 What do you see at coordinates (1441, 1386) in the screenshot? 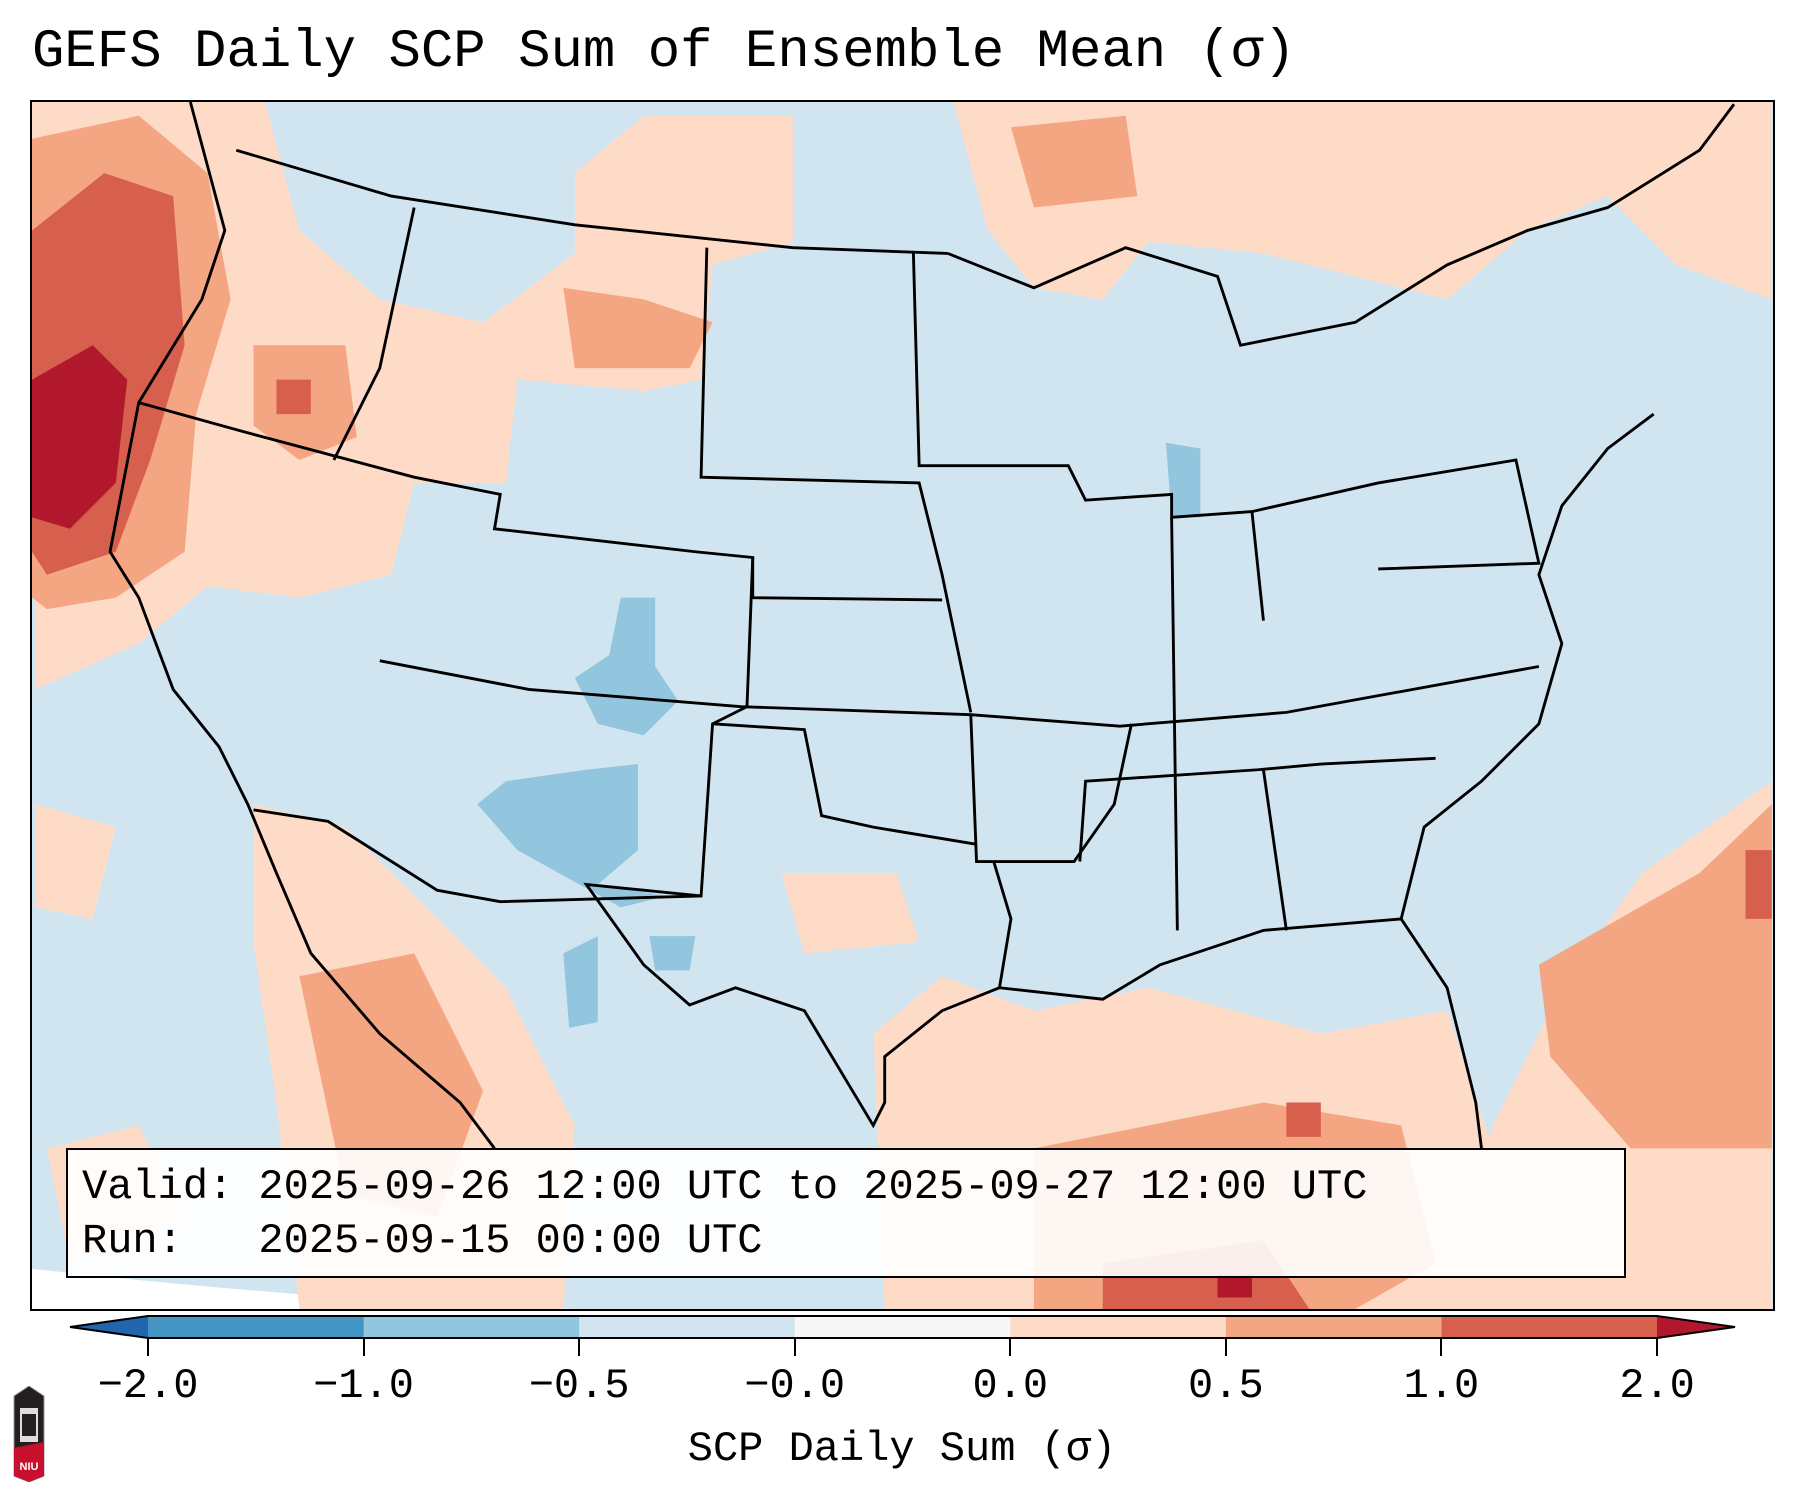
I see `colorbar-tick-label: 1.0` at bounding box center [1441, 1386].